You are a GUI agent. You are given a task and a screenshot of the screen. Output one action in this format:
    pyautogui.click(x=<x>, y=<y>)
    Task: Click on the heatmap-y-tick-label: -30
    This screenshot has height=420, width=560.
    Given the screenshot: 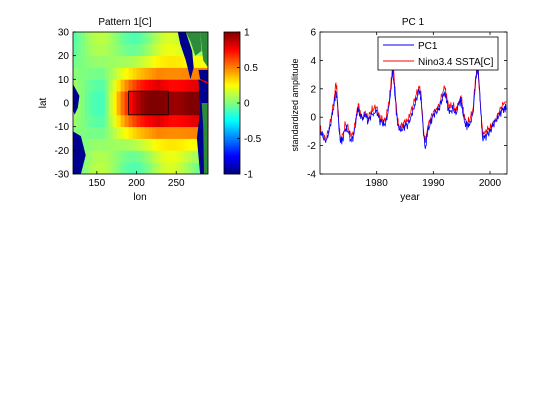 What is the action you would take?
    pyautogui.click(x=62, y=175)
    